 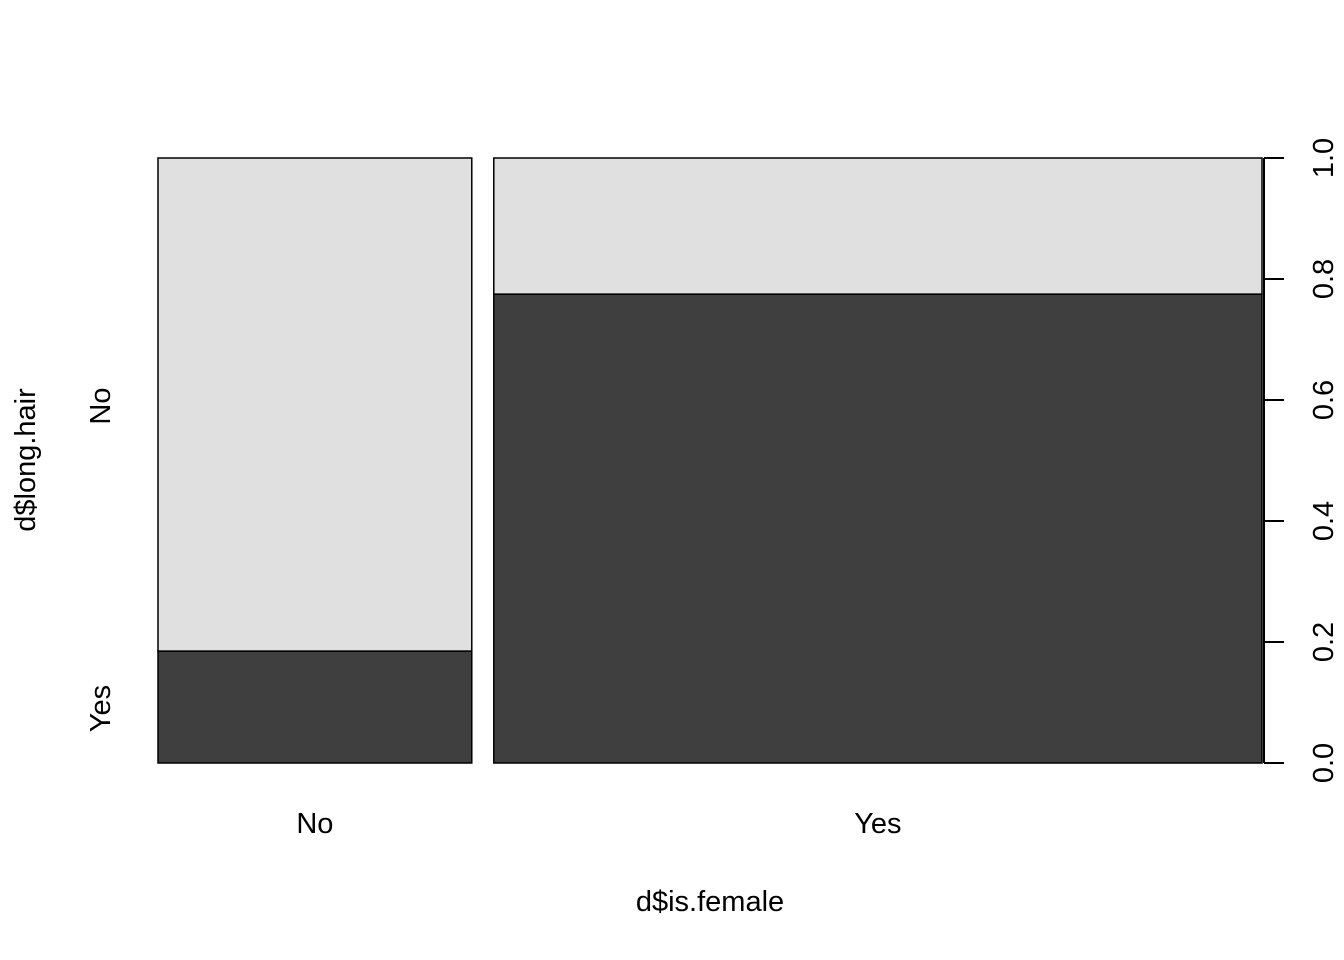 I want to click on x-category-labels: No Yes, so click(x=598, y=824).